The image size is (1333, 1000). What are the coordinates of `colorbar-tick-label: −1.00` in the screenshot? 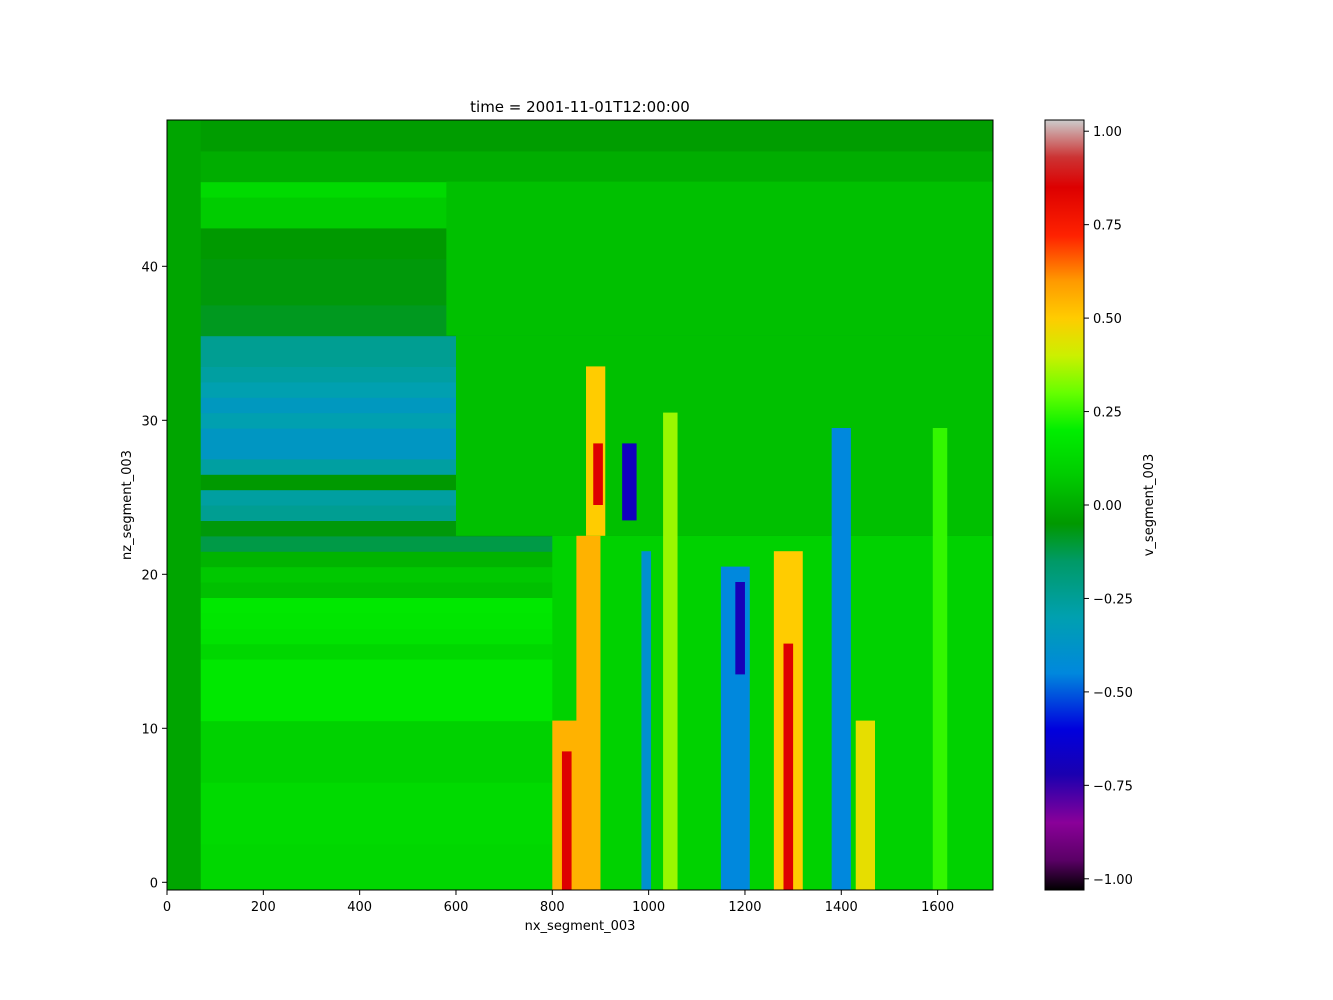 It's located at (1113, 880).